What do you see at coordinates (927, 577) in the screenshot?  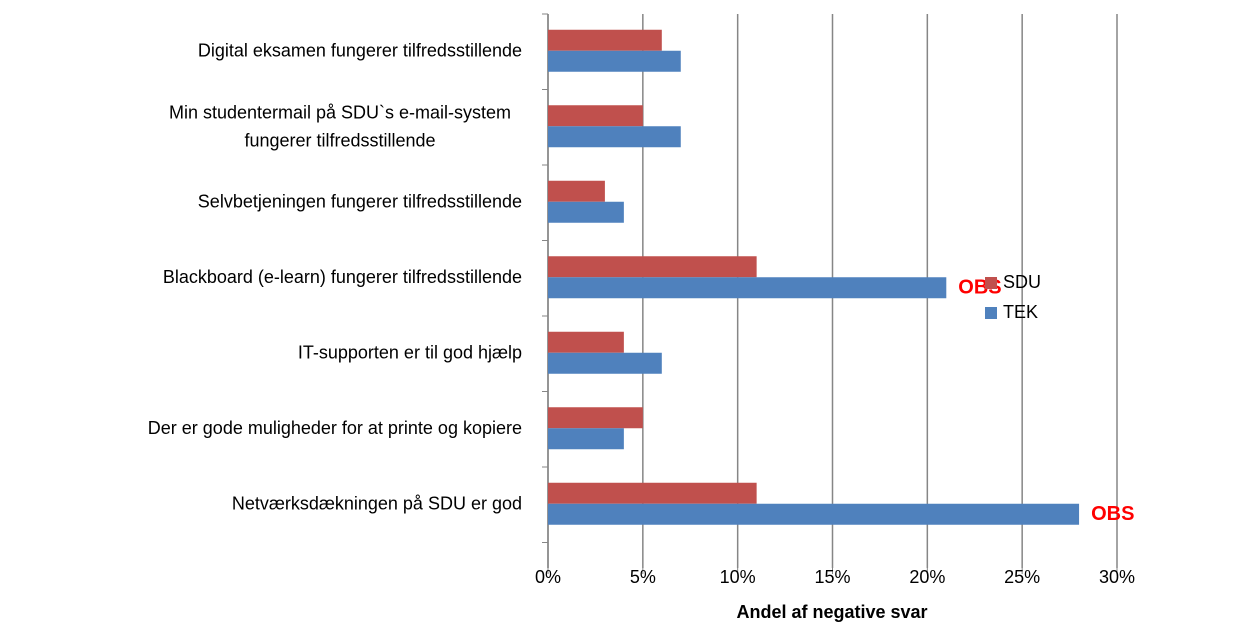 I see `x-tick-label: 20%` at bounding box center [927, 577].